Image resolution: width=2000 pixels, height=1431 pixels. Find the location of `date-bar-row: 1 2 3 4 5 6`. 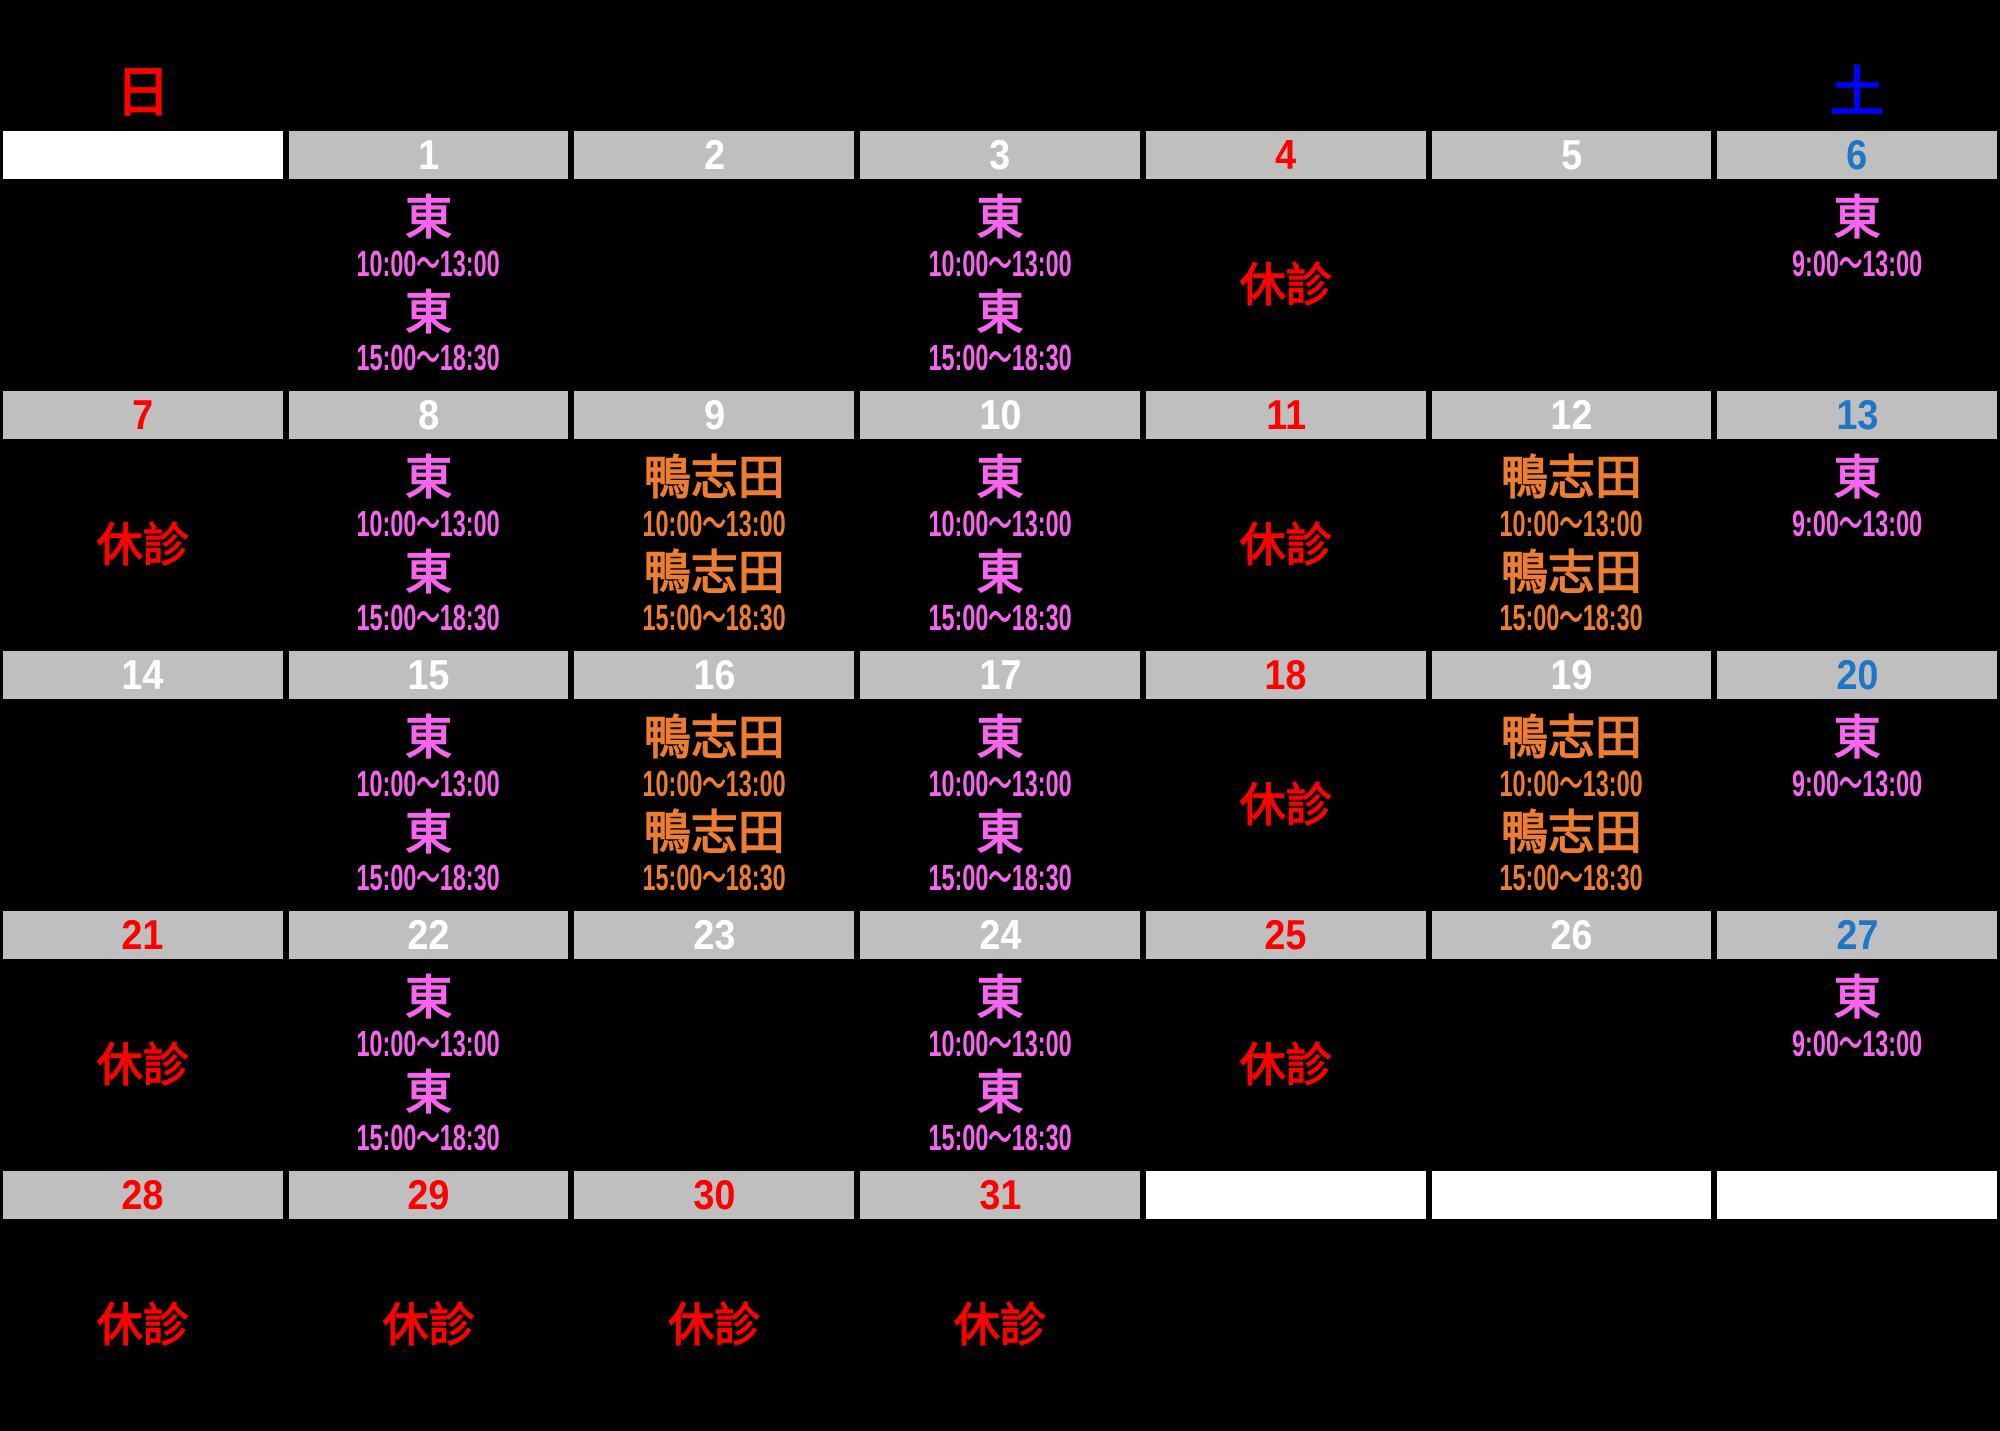

date-bar-row: 1 2 3 4 5 6 is located at coordinates (1000, 155).